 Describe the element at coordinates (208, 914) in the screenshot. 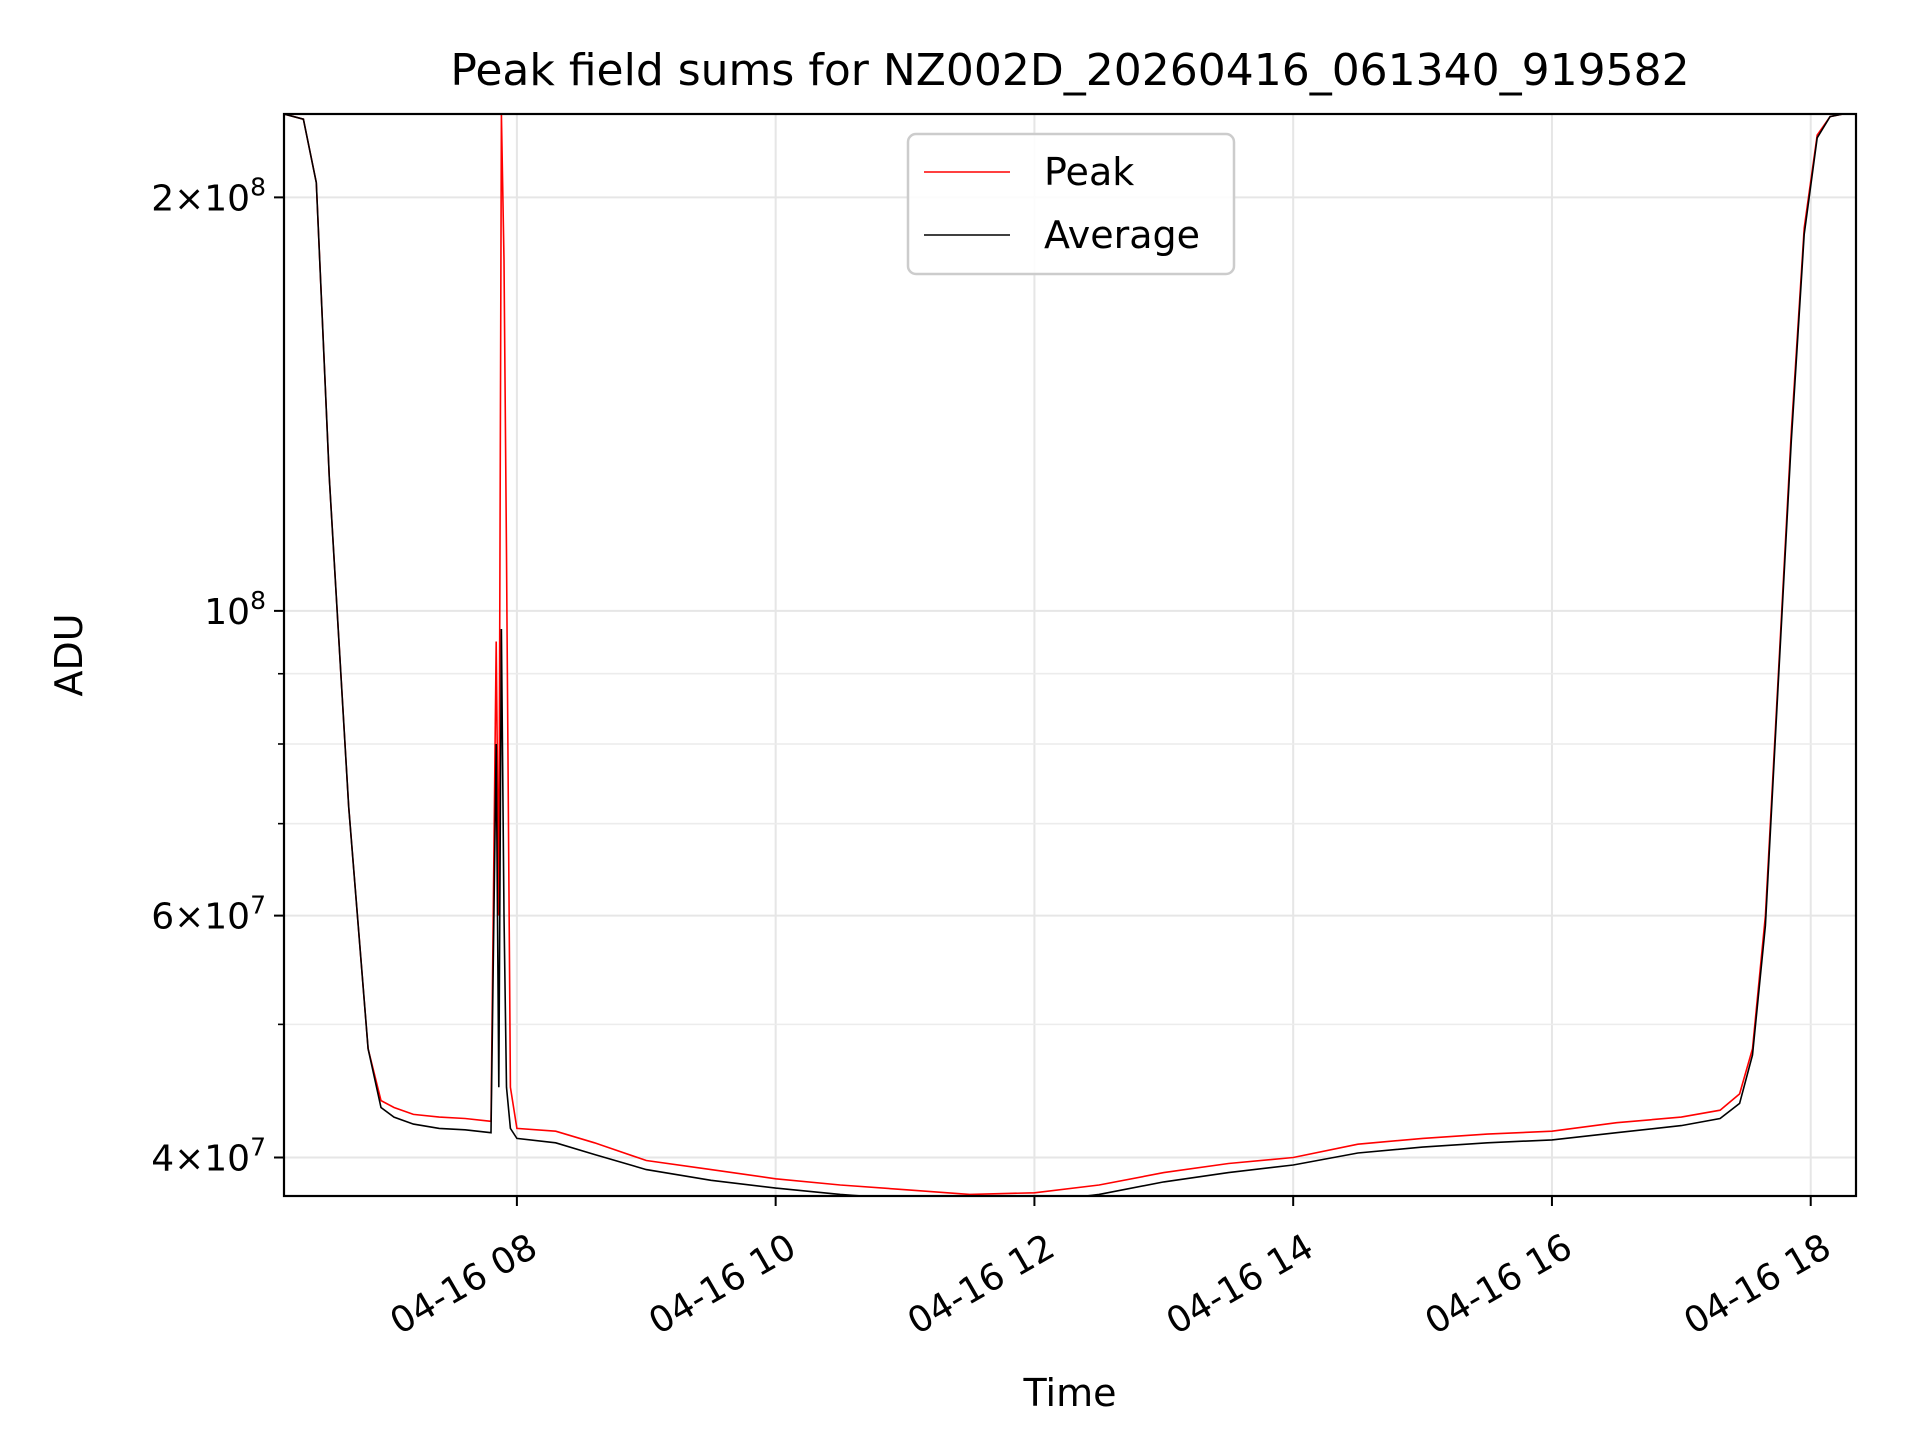

I see `y-tick-label: 6×107` at that location.